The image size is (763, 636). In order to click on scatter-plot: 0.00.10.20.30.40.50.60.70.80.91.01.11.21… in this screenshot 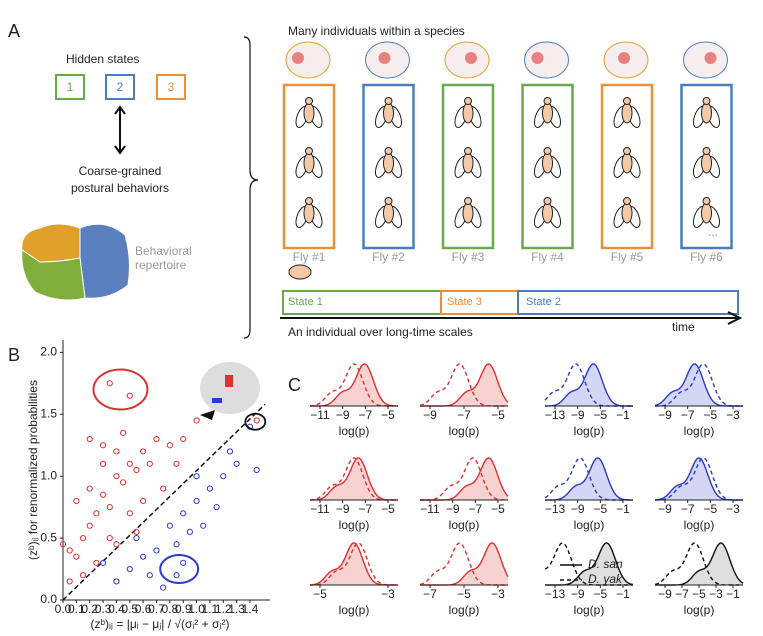, I will do `click(155, 478)`.